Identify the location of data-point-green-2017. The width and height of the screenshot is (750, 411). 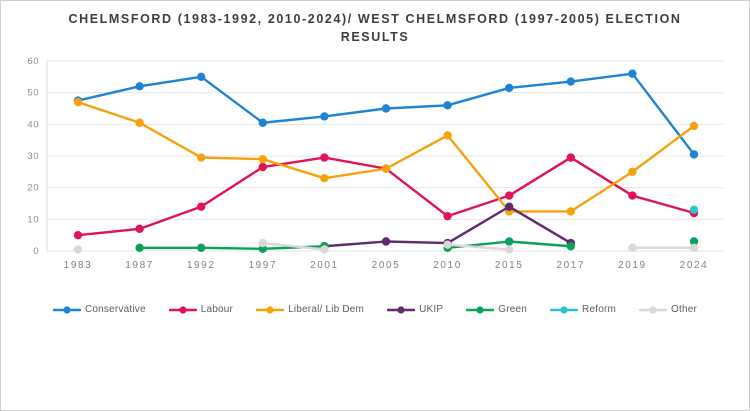
(570, 246).